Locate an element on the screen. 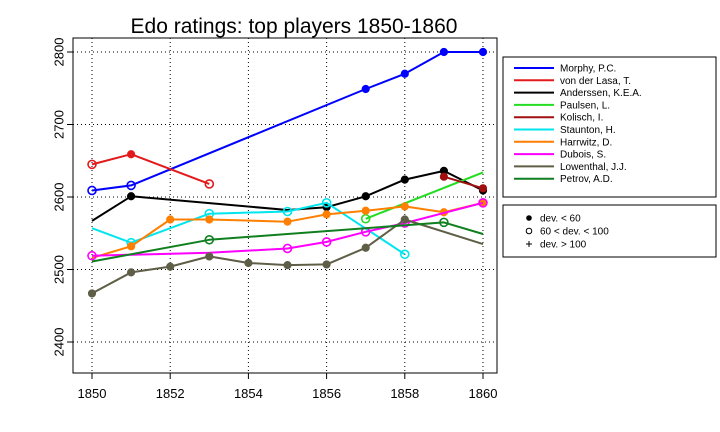 The image size is (720, 432). marker-legend-label: 60 < dev. < 100 is located at coordinates (574, 232).